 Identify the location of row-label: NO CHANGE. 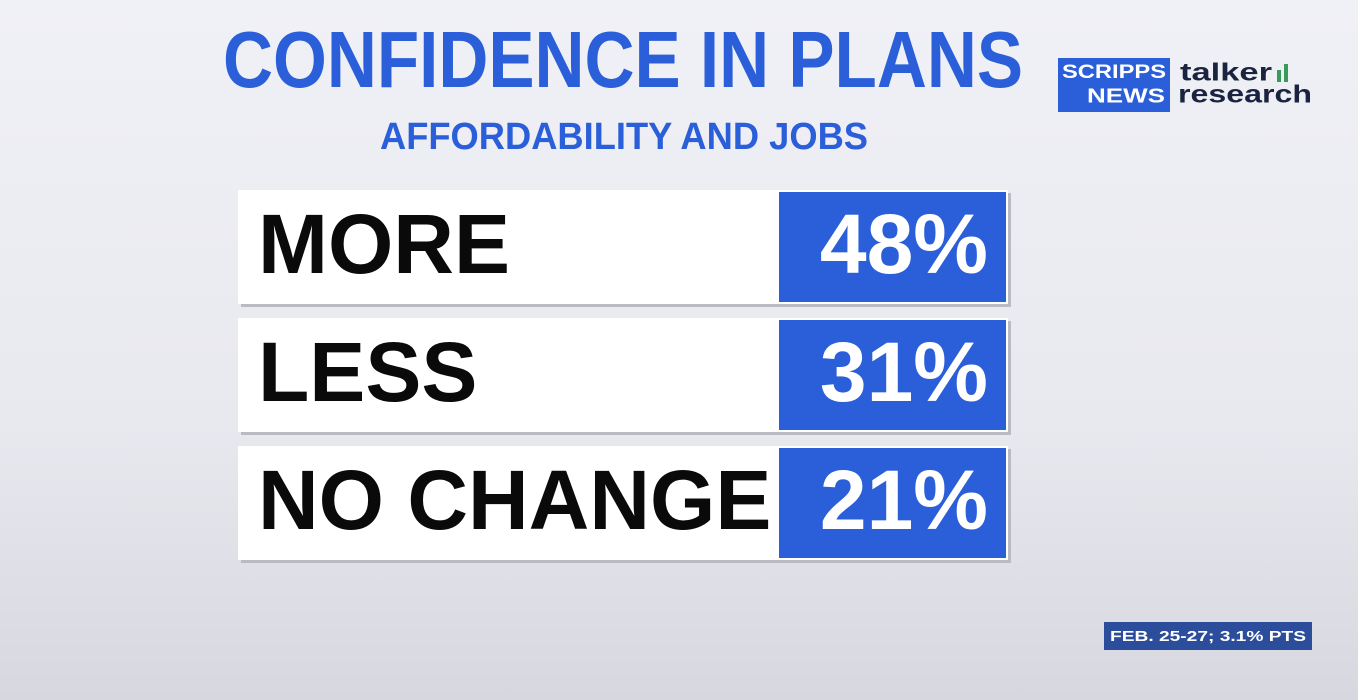
(514, 500).